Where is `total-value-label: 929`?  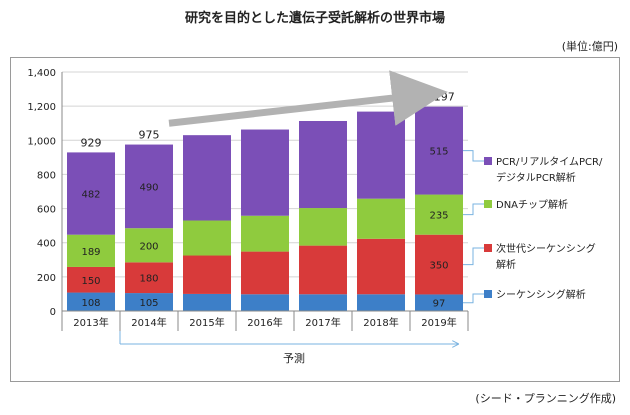
total-value-label: 929 is located at coordinates (91, 142).